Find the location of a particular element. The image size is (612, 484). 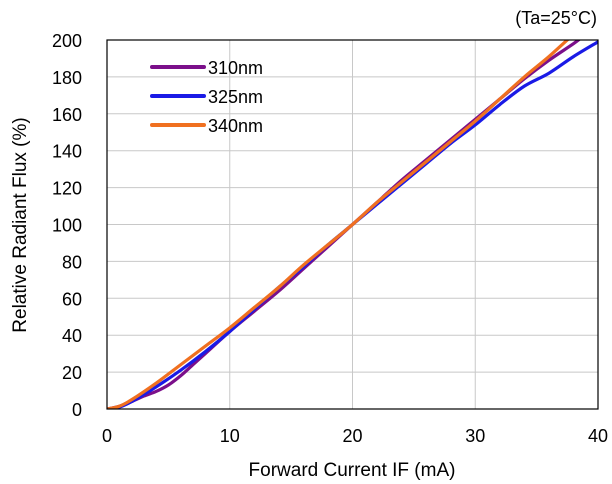

y-tick-label: 0 is located at coordinates (77, 410).